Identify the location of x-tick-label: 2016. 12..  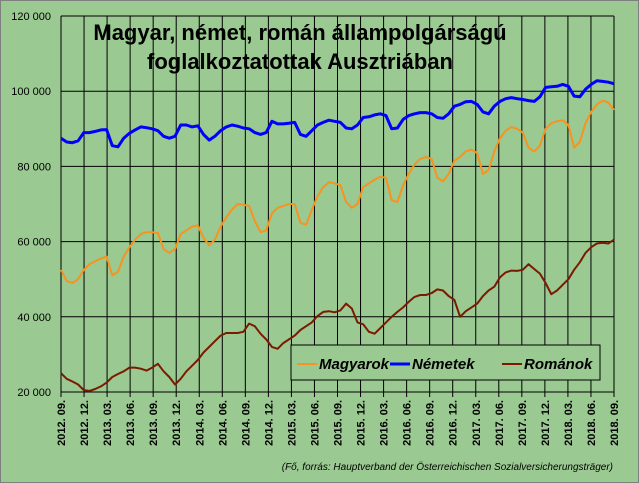
(454, 423).